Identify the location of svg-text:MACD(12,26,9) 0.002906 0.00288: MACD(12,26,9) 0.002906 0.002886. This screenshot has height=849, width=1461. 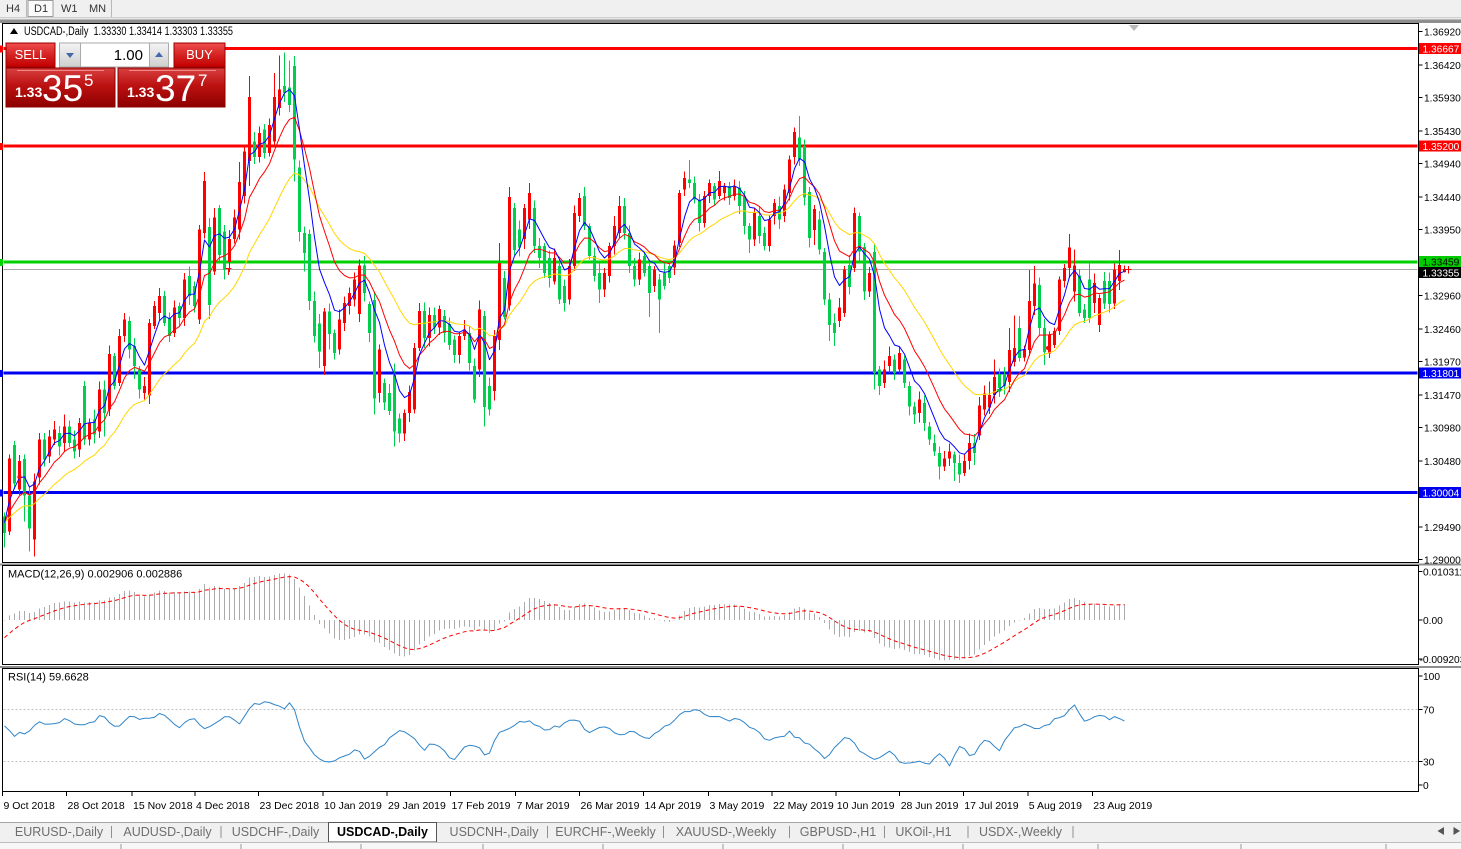
(95, 575).